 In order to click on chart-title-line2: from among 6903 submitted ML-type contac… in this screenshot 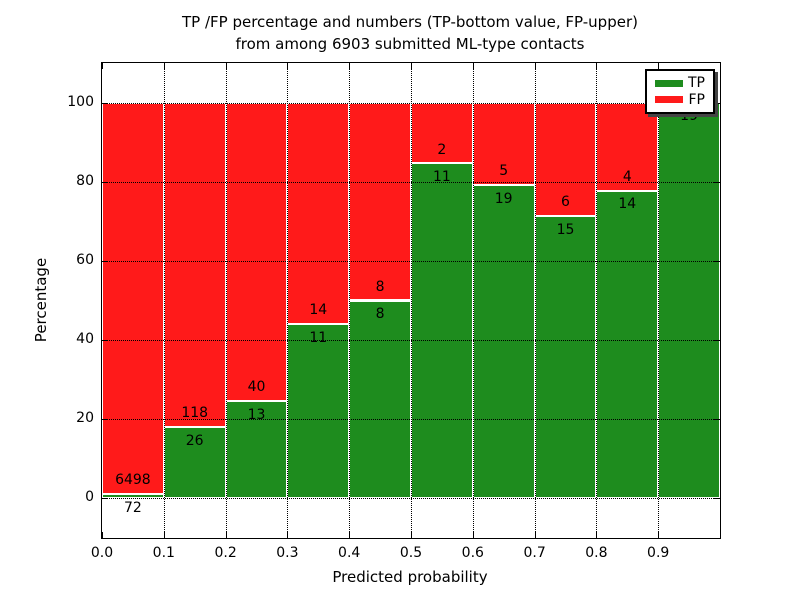, I will do `click(410, 44)`.